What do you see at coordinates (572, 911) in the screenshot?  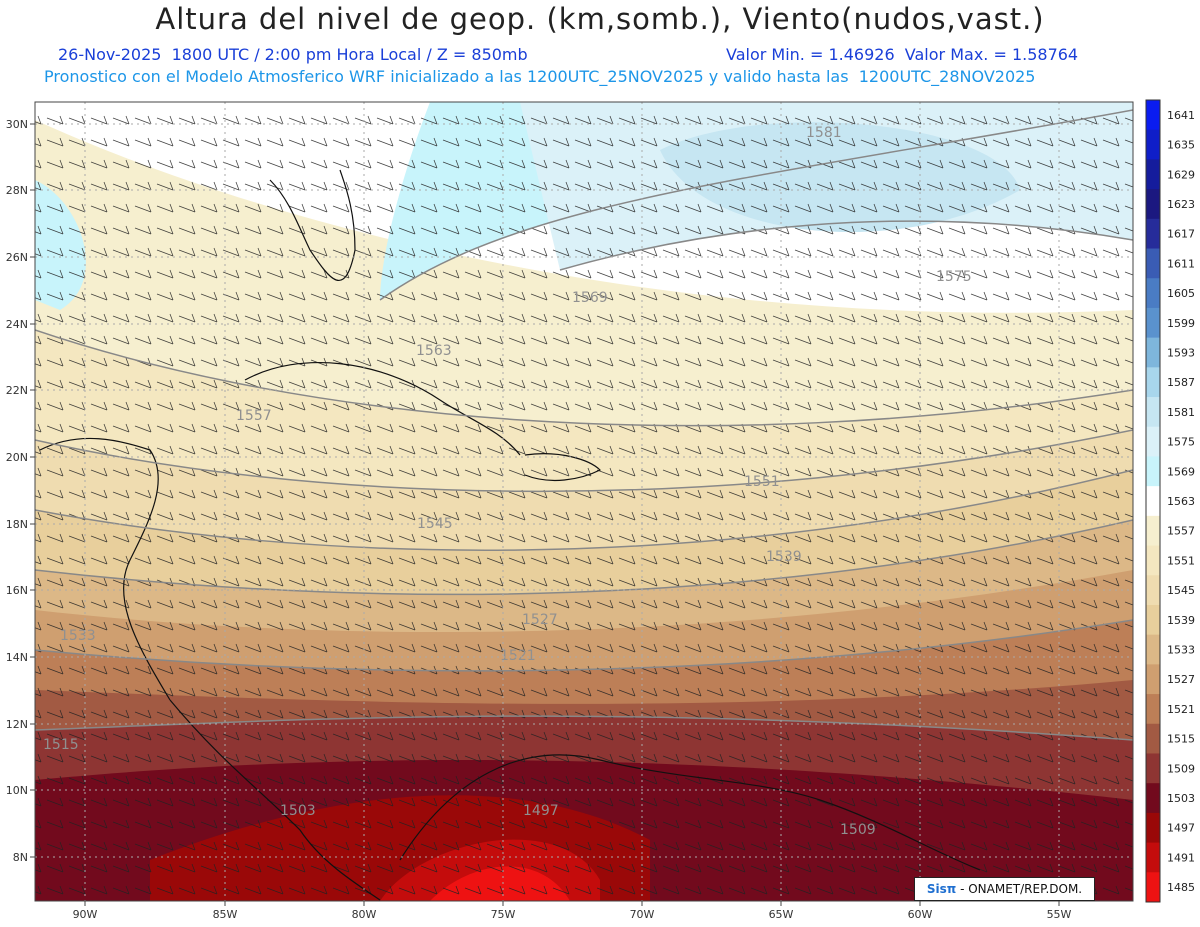 I see `longitude-labels: 90W 85W 80W 75W 70W 65W 60W 55W` at bounding box center [572, 911].